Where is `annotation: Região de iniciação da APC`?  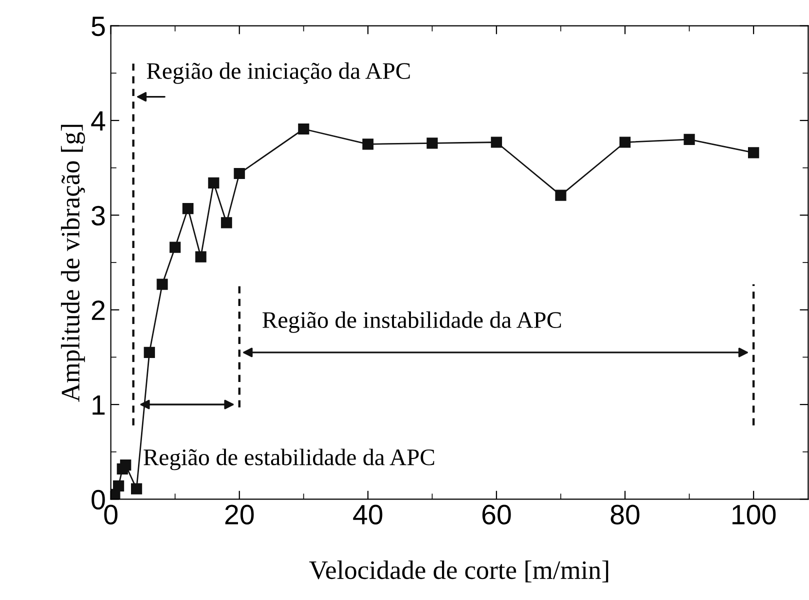
annotation: Região de iniciação da APC is located at coordinates (278, 73).